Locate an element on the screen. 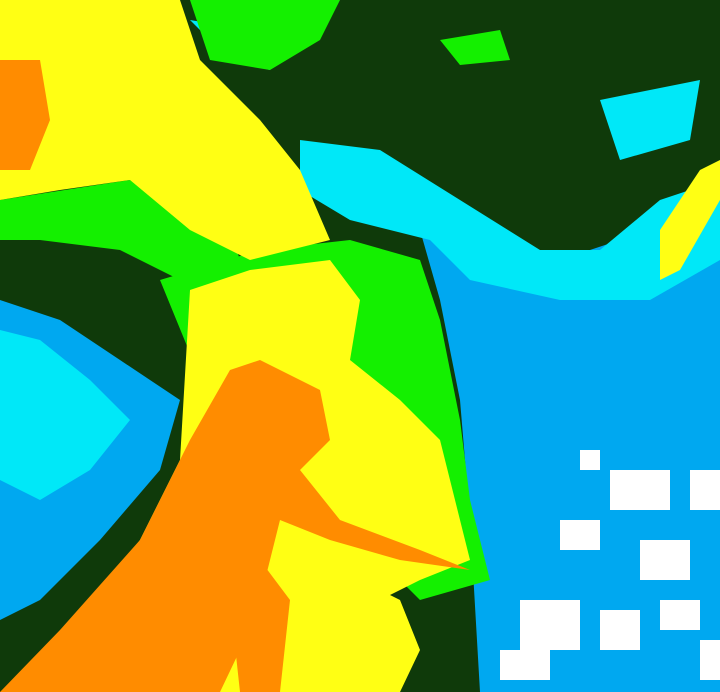 The image size is (720, 692). region-green-top is located at coordinates (265, 35).